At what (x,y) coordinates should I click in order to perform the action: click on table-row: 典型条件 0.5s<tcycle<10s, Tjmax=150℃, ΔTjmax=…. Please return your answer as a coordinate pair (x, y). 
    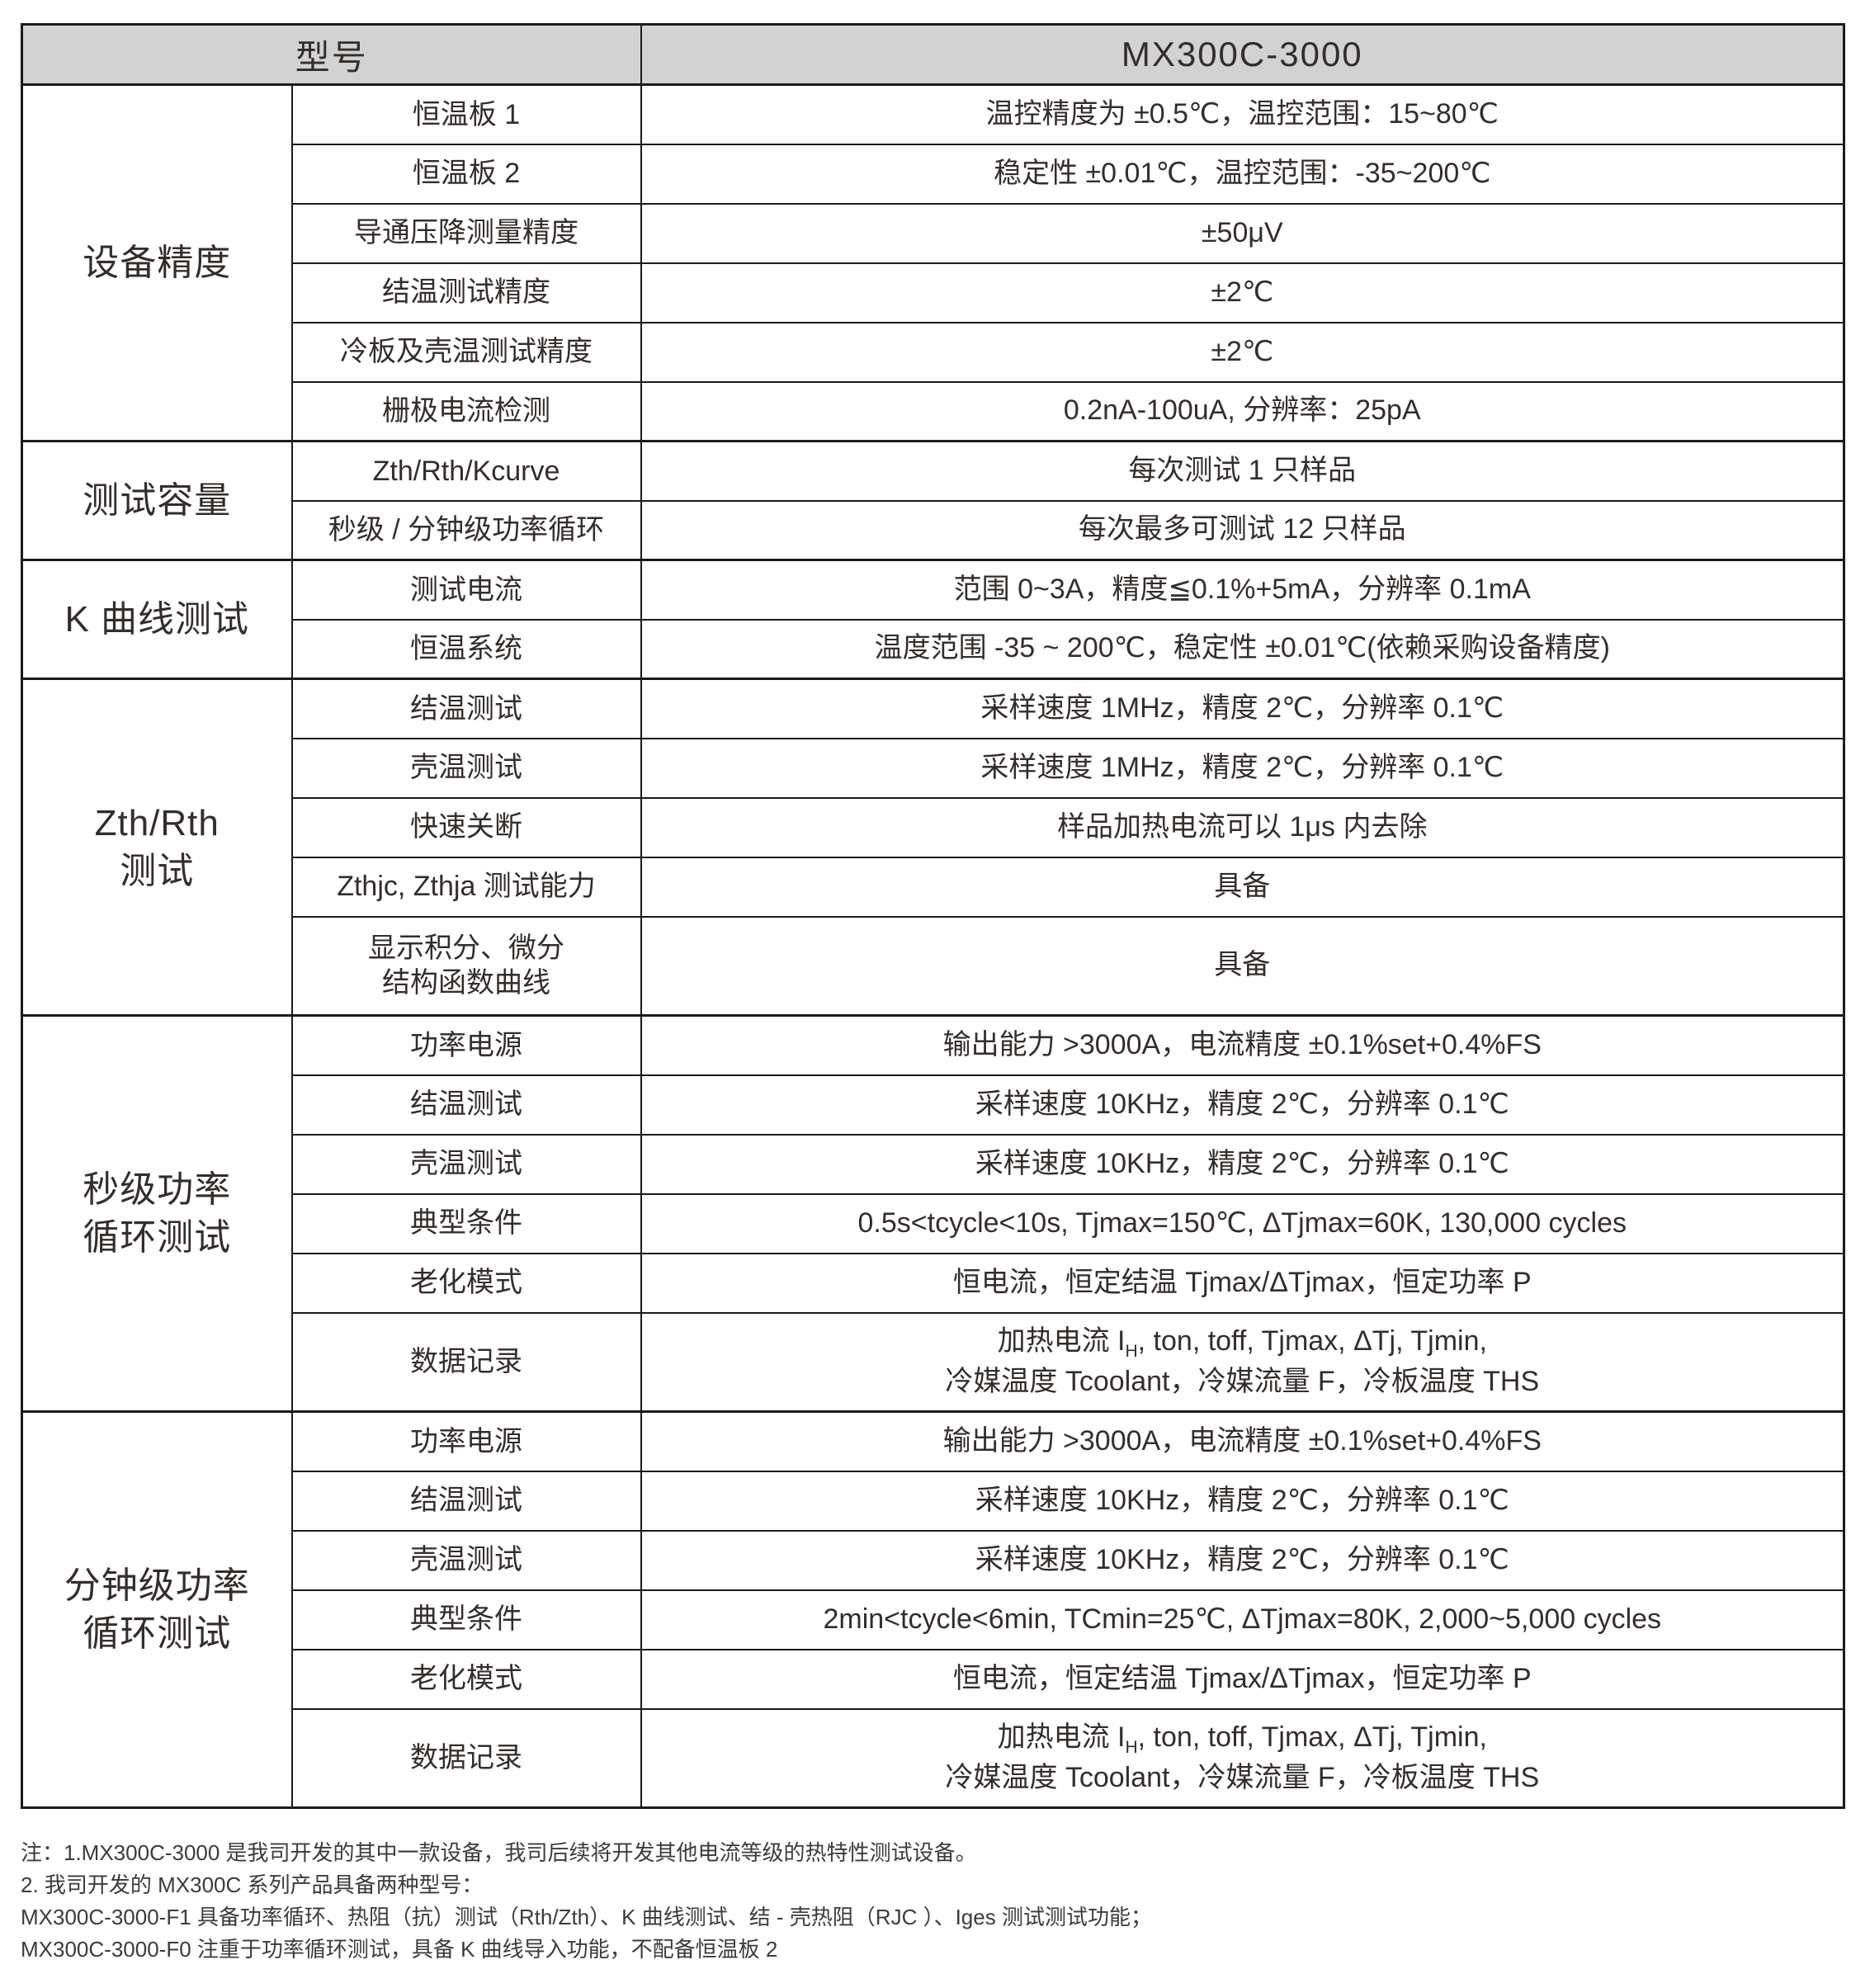
    Looking at the image, I should click on (934, 1223).